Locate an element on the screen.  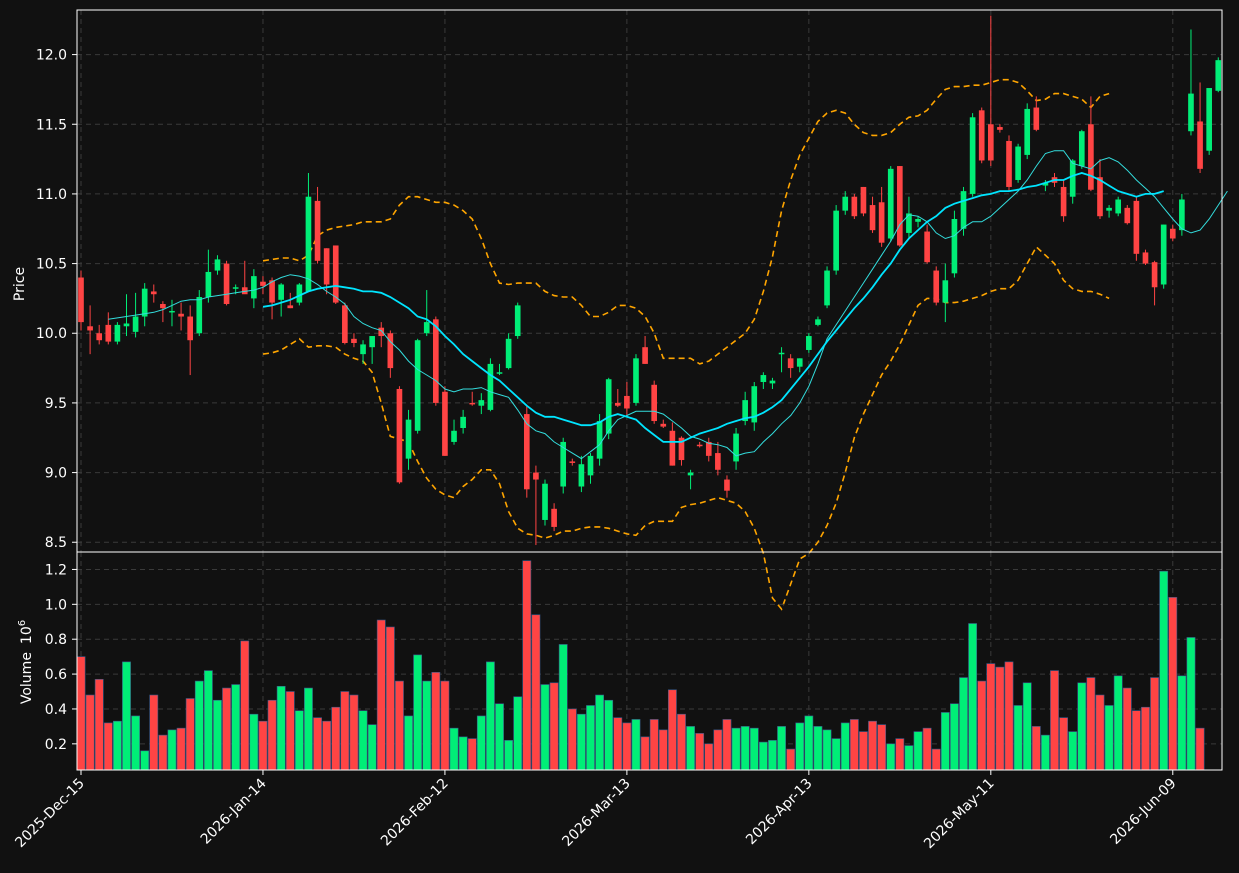
price-tick-label: 10.0 is located at coordinates (51, 334).